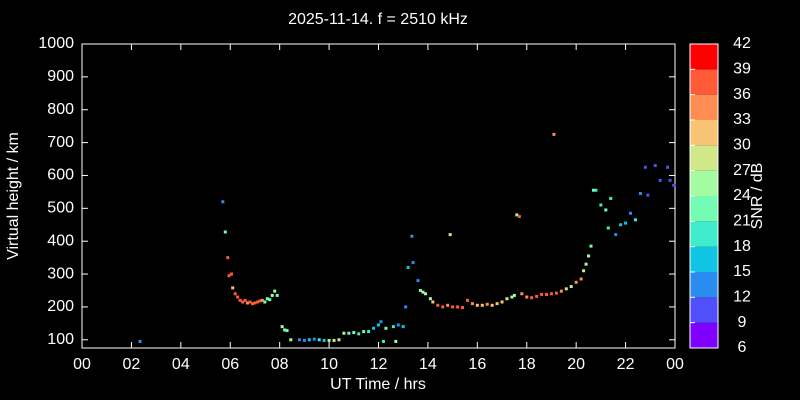 This screenshot has width=800, height=400. What do you see at coordinates (742, 119) in the screenshot?
I see `colorbar-tick-label: 33` at bounding box center [742, 119].